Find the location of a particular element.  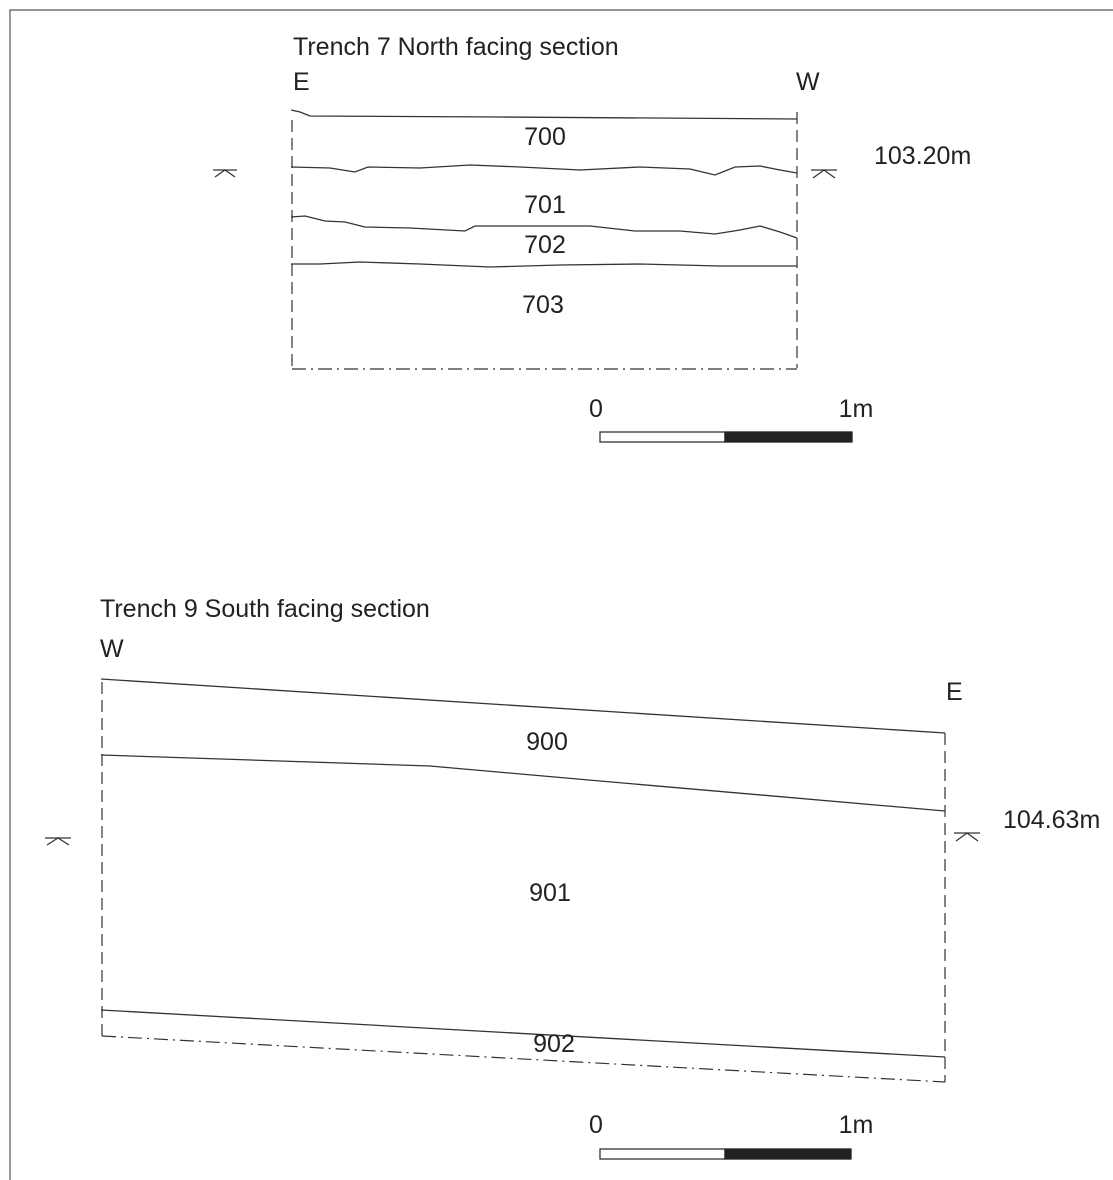

trench7-level-label: 103.20m is located at coordinates (922, 156).